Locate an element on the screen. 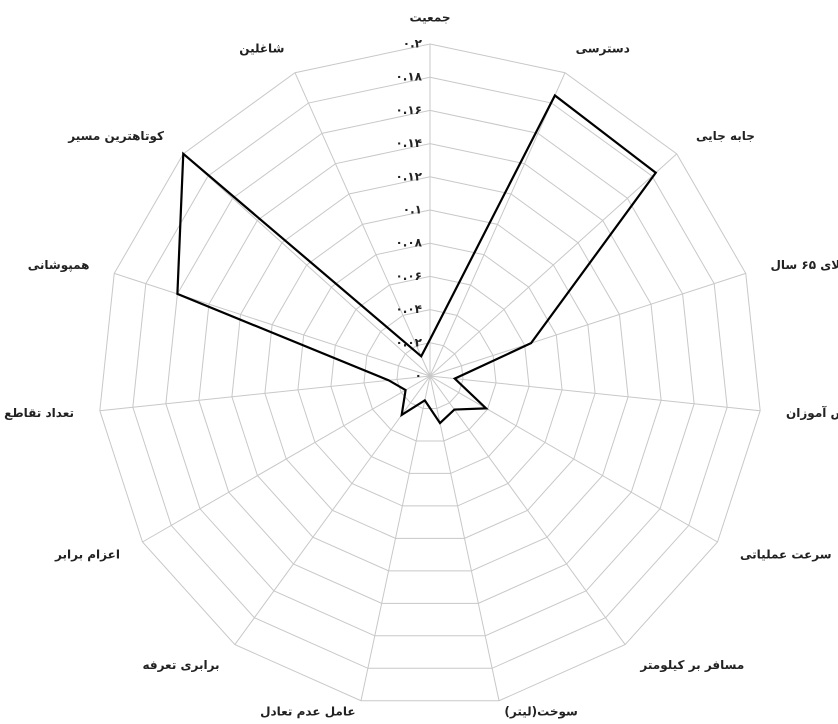 Image resolution: width=838 pixels, height=724 pixels. y-tick-label: ۰.۱۲ is located at coordinates (408, 176).